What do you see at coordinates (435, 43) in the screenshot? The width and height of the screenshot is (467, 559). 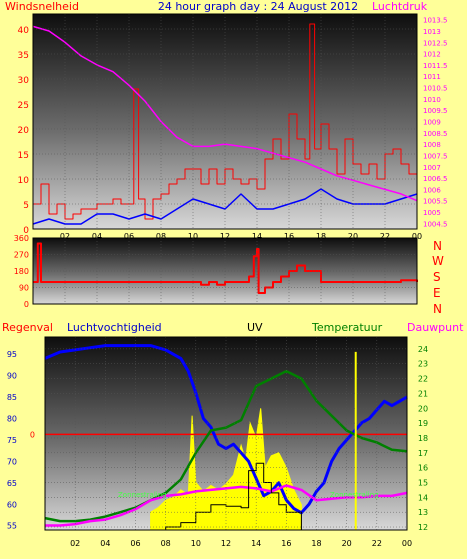 I see `y2-tick-label: 1012.5` at bounding box center [435, 43].